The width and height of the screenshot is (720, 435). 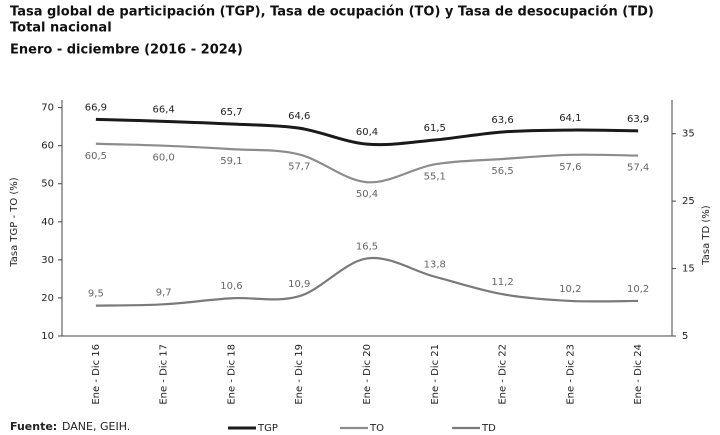 What do you see at coordinates (96, 374) in the screenshot?
I see `x-tick-label: Ene - Dic 16` at bounding box center [96, 374].